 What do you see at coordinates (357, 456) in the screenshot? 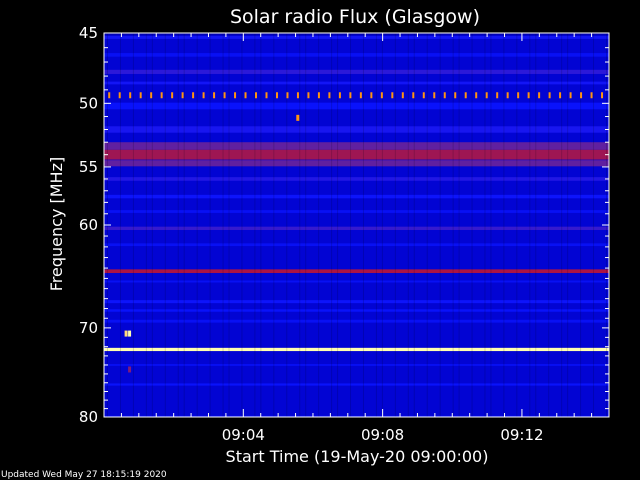
I see `x-axis-label: Start Time (19-May-20 09:00:00)` at bounding box center [357, 456].